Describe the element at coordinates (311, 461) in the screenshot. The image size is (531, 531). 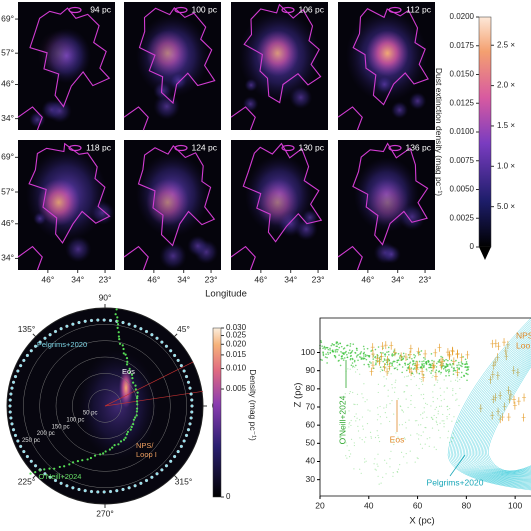
I see `y-tick-label: 40` at that location.